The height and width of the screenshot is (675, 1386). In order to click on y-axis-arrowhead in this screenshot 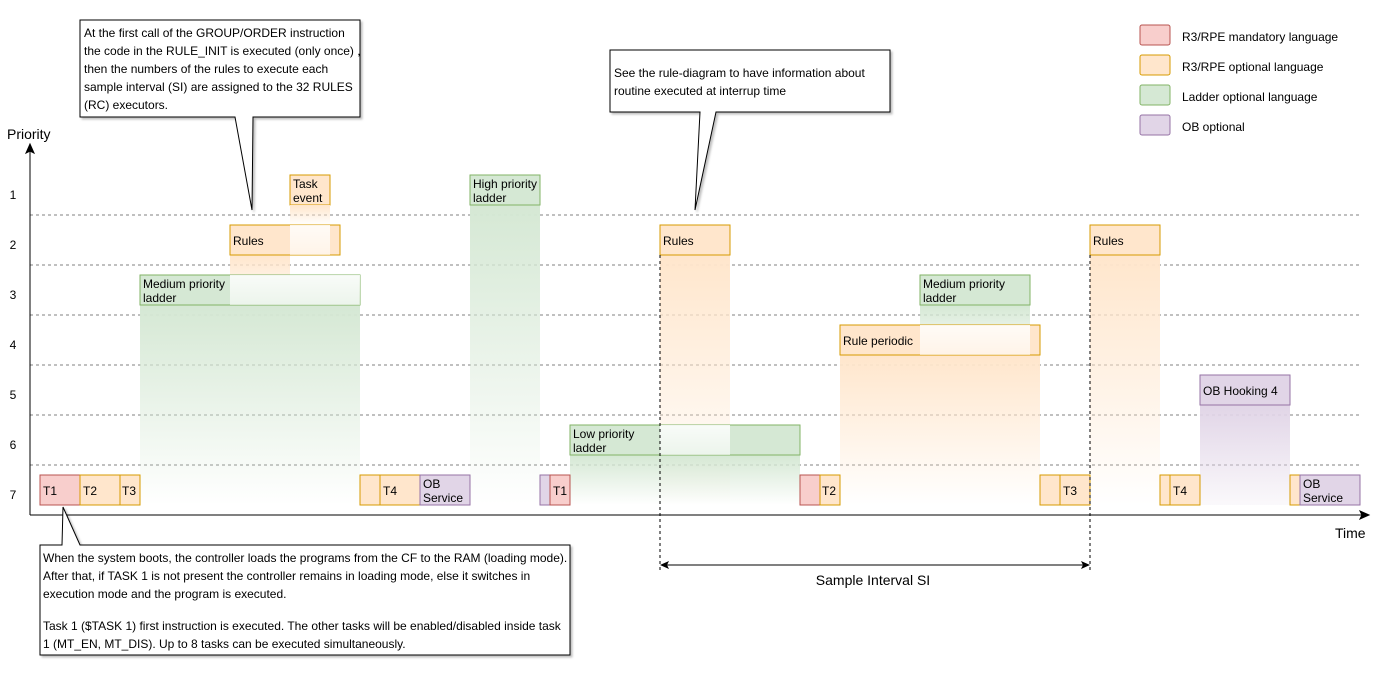, I will do `click(30, 148)`.